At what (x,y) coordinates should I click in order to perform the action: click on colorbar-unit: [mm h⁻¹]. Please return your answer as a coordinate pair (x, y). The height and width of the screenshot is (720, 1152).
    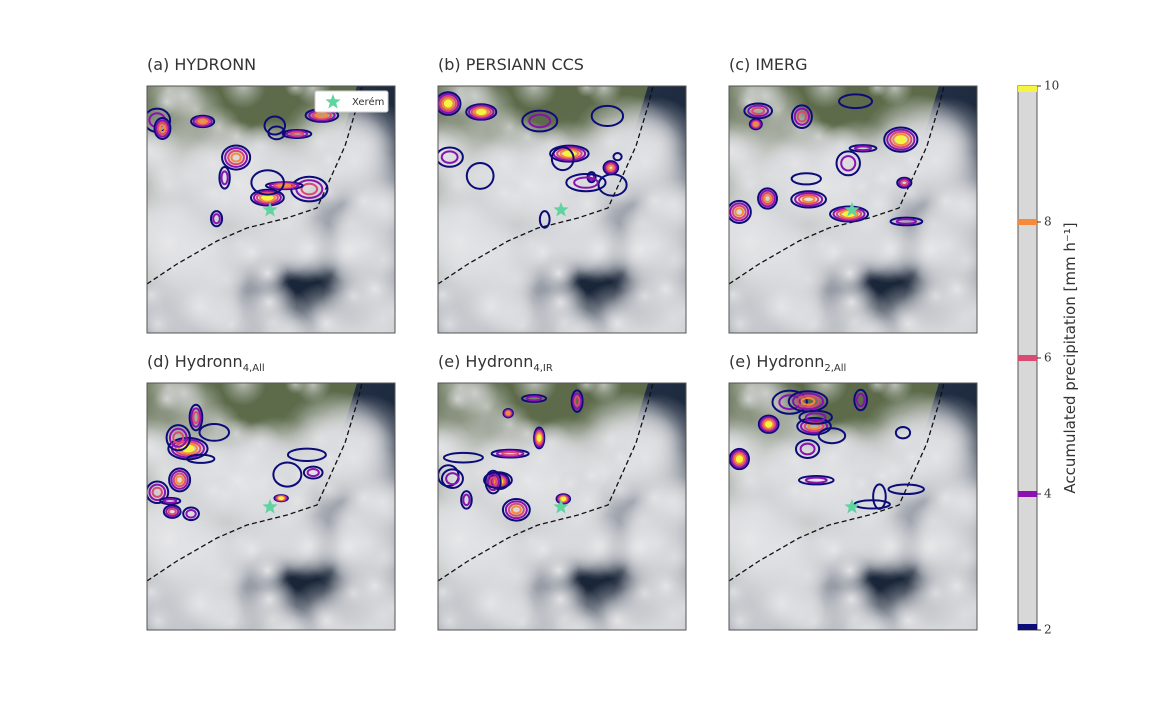
    Looking at the image, I should click on (1070, 259).